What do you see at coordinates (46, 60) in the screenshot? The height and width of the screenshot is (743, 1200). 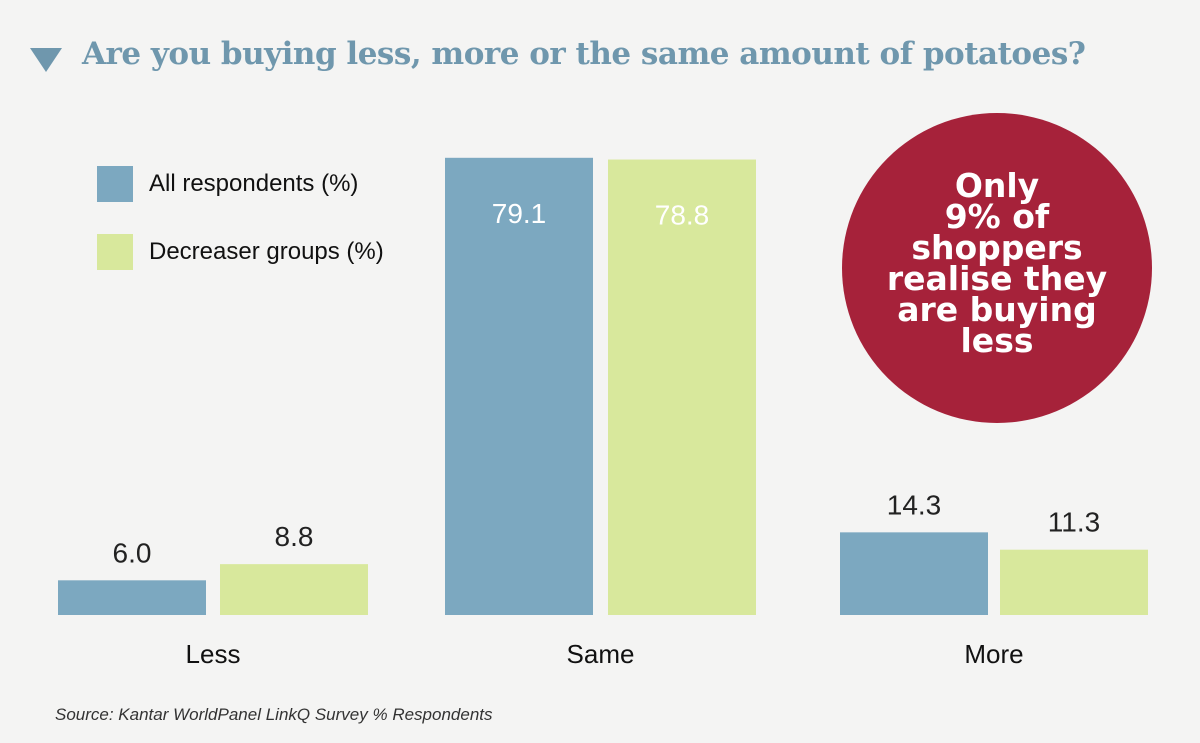 I see `triangle-marker-icon` at bounding box center [46, 60].